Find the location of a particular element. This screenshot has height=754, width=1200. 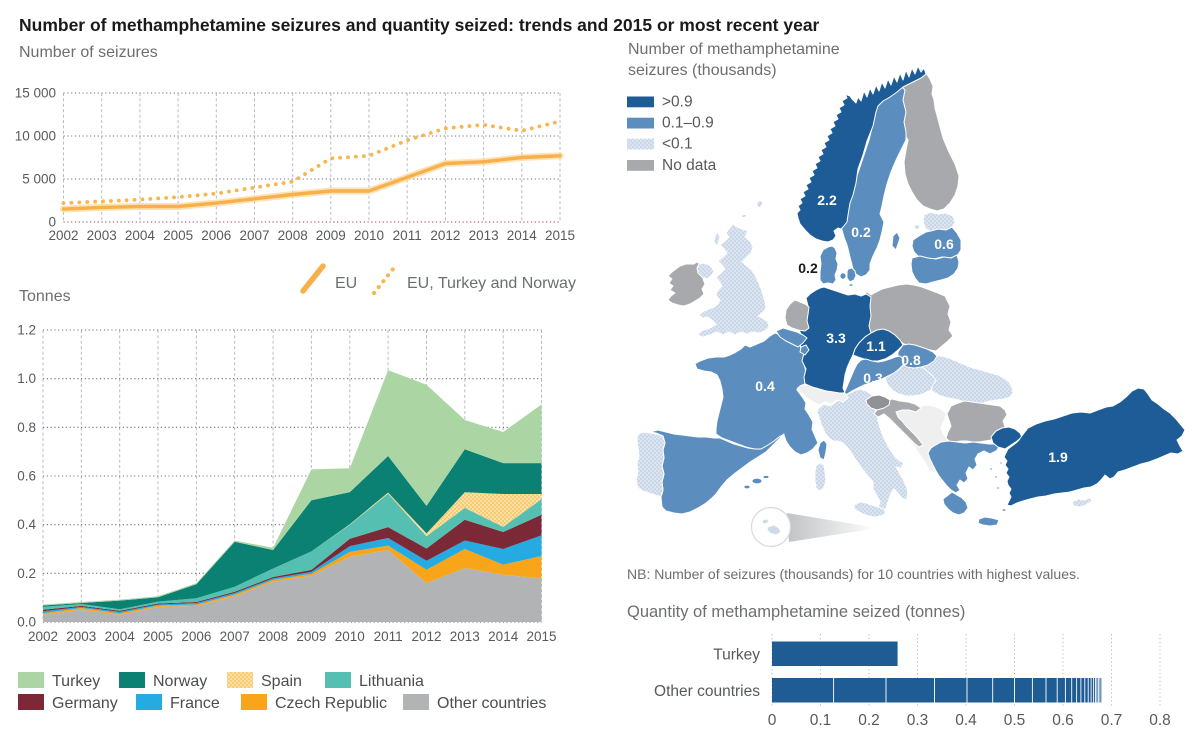

svg-text: 0.5 is located at coordinates (1015, 720).